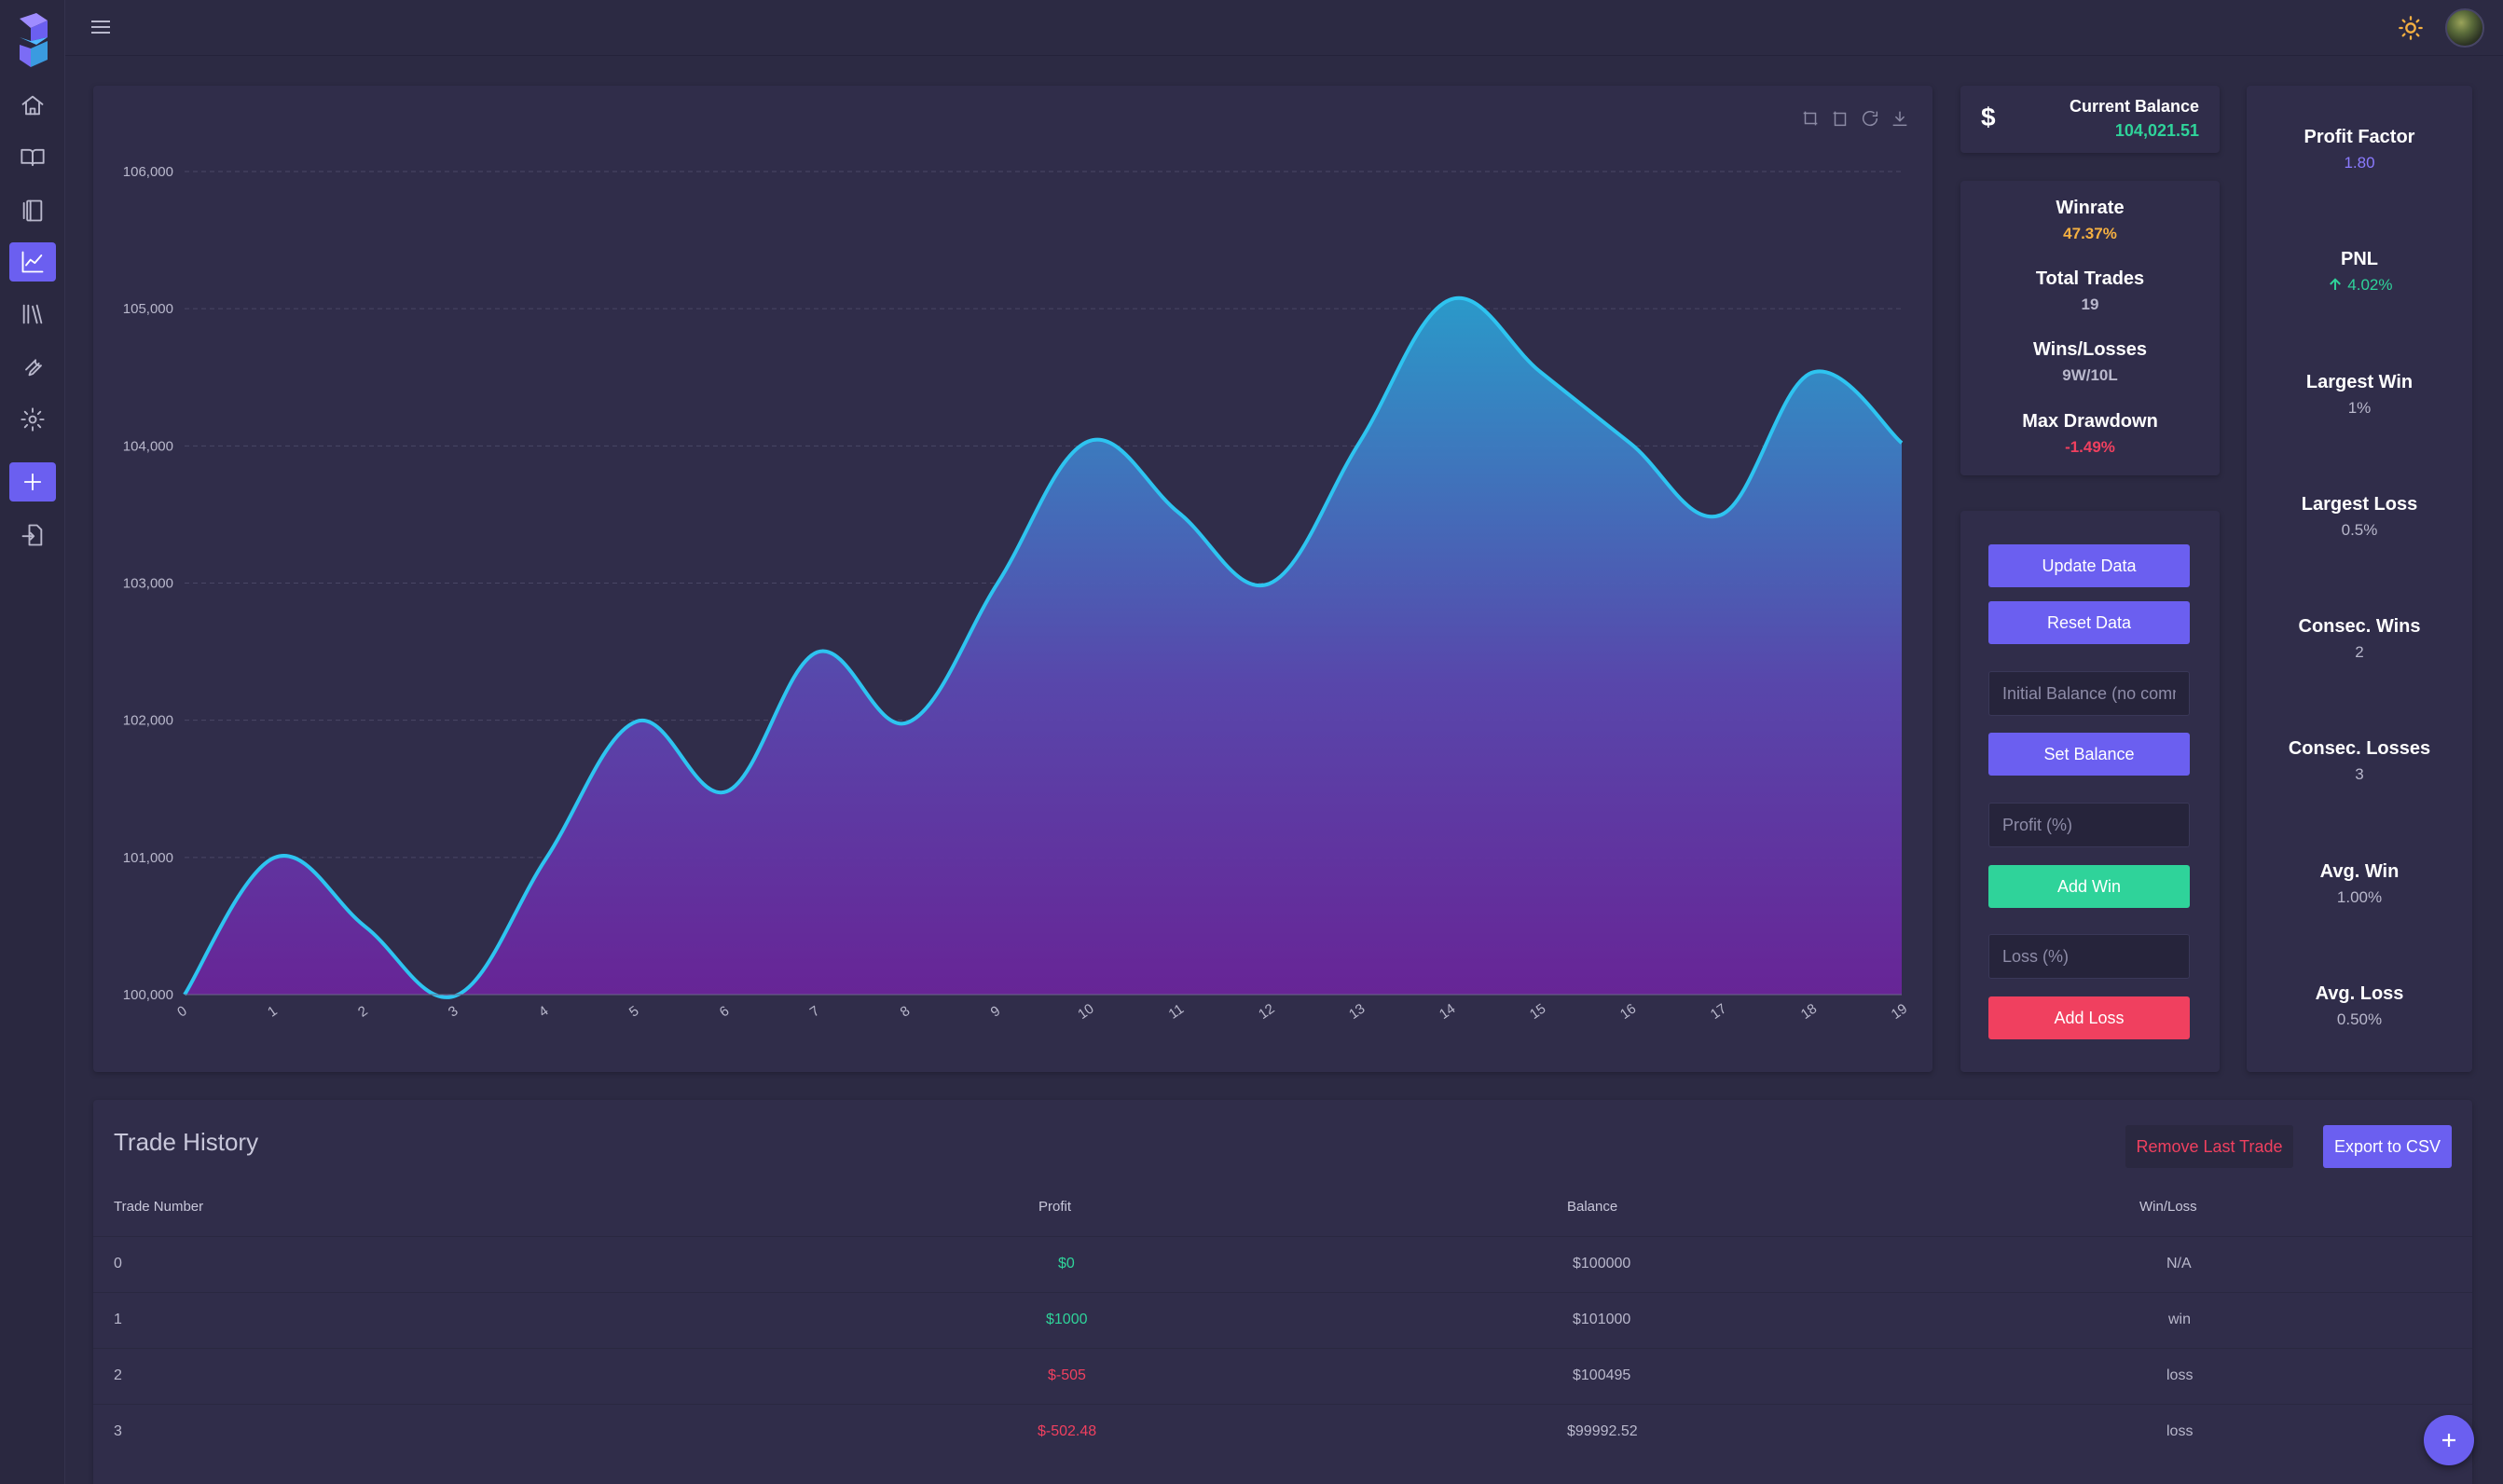 The height and width of the screenshot is (1484, 2503). Describe the element at coordinates (2360, 259) in the screenshot. I see `pnl-label: PNL` at that location.